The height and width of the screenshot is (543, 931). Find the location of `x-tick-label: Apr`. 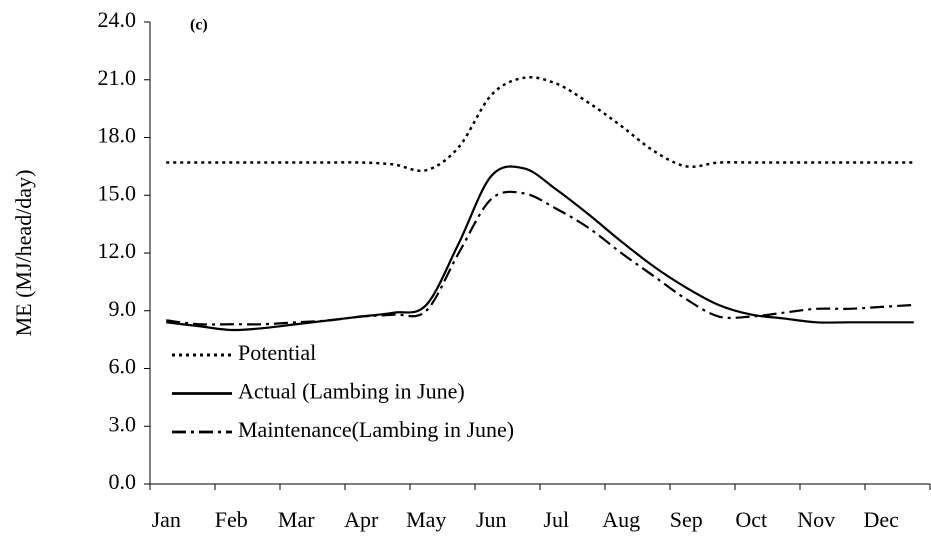

x-tick-label: Apr is located at coordinates (361, 519).